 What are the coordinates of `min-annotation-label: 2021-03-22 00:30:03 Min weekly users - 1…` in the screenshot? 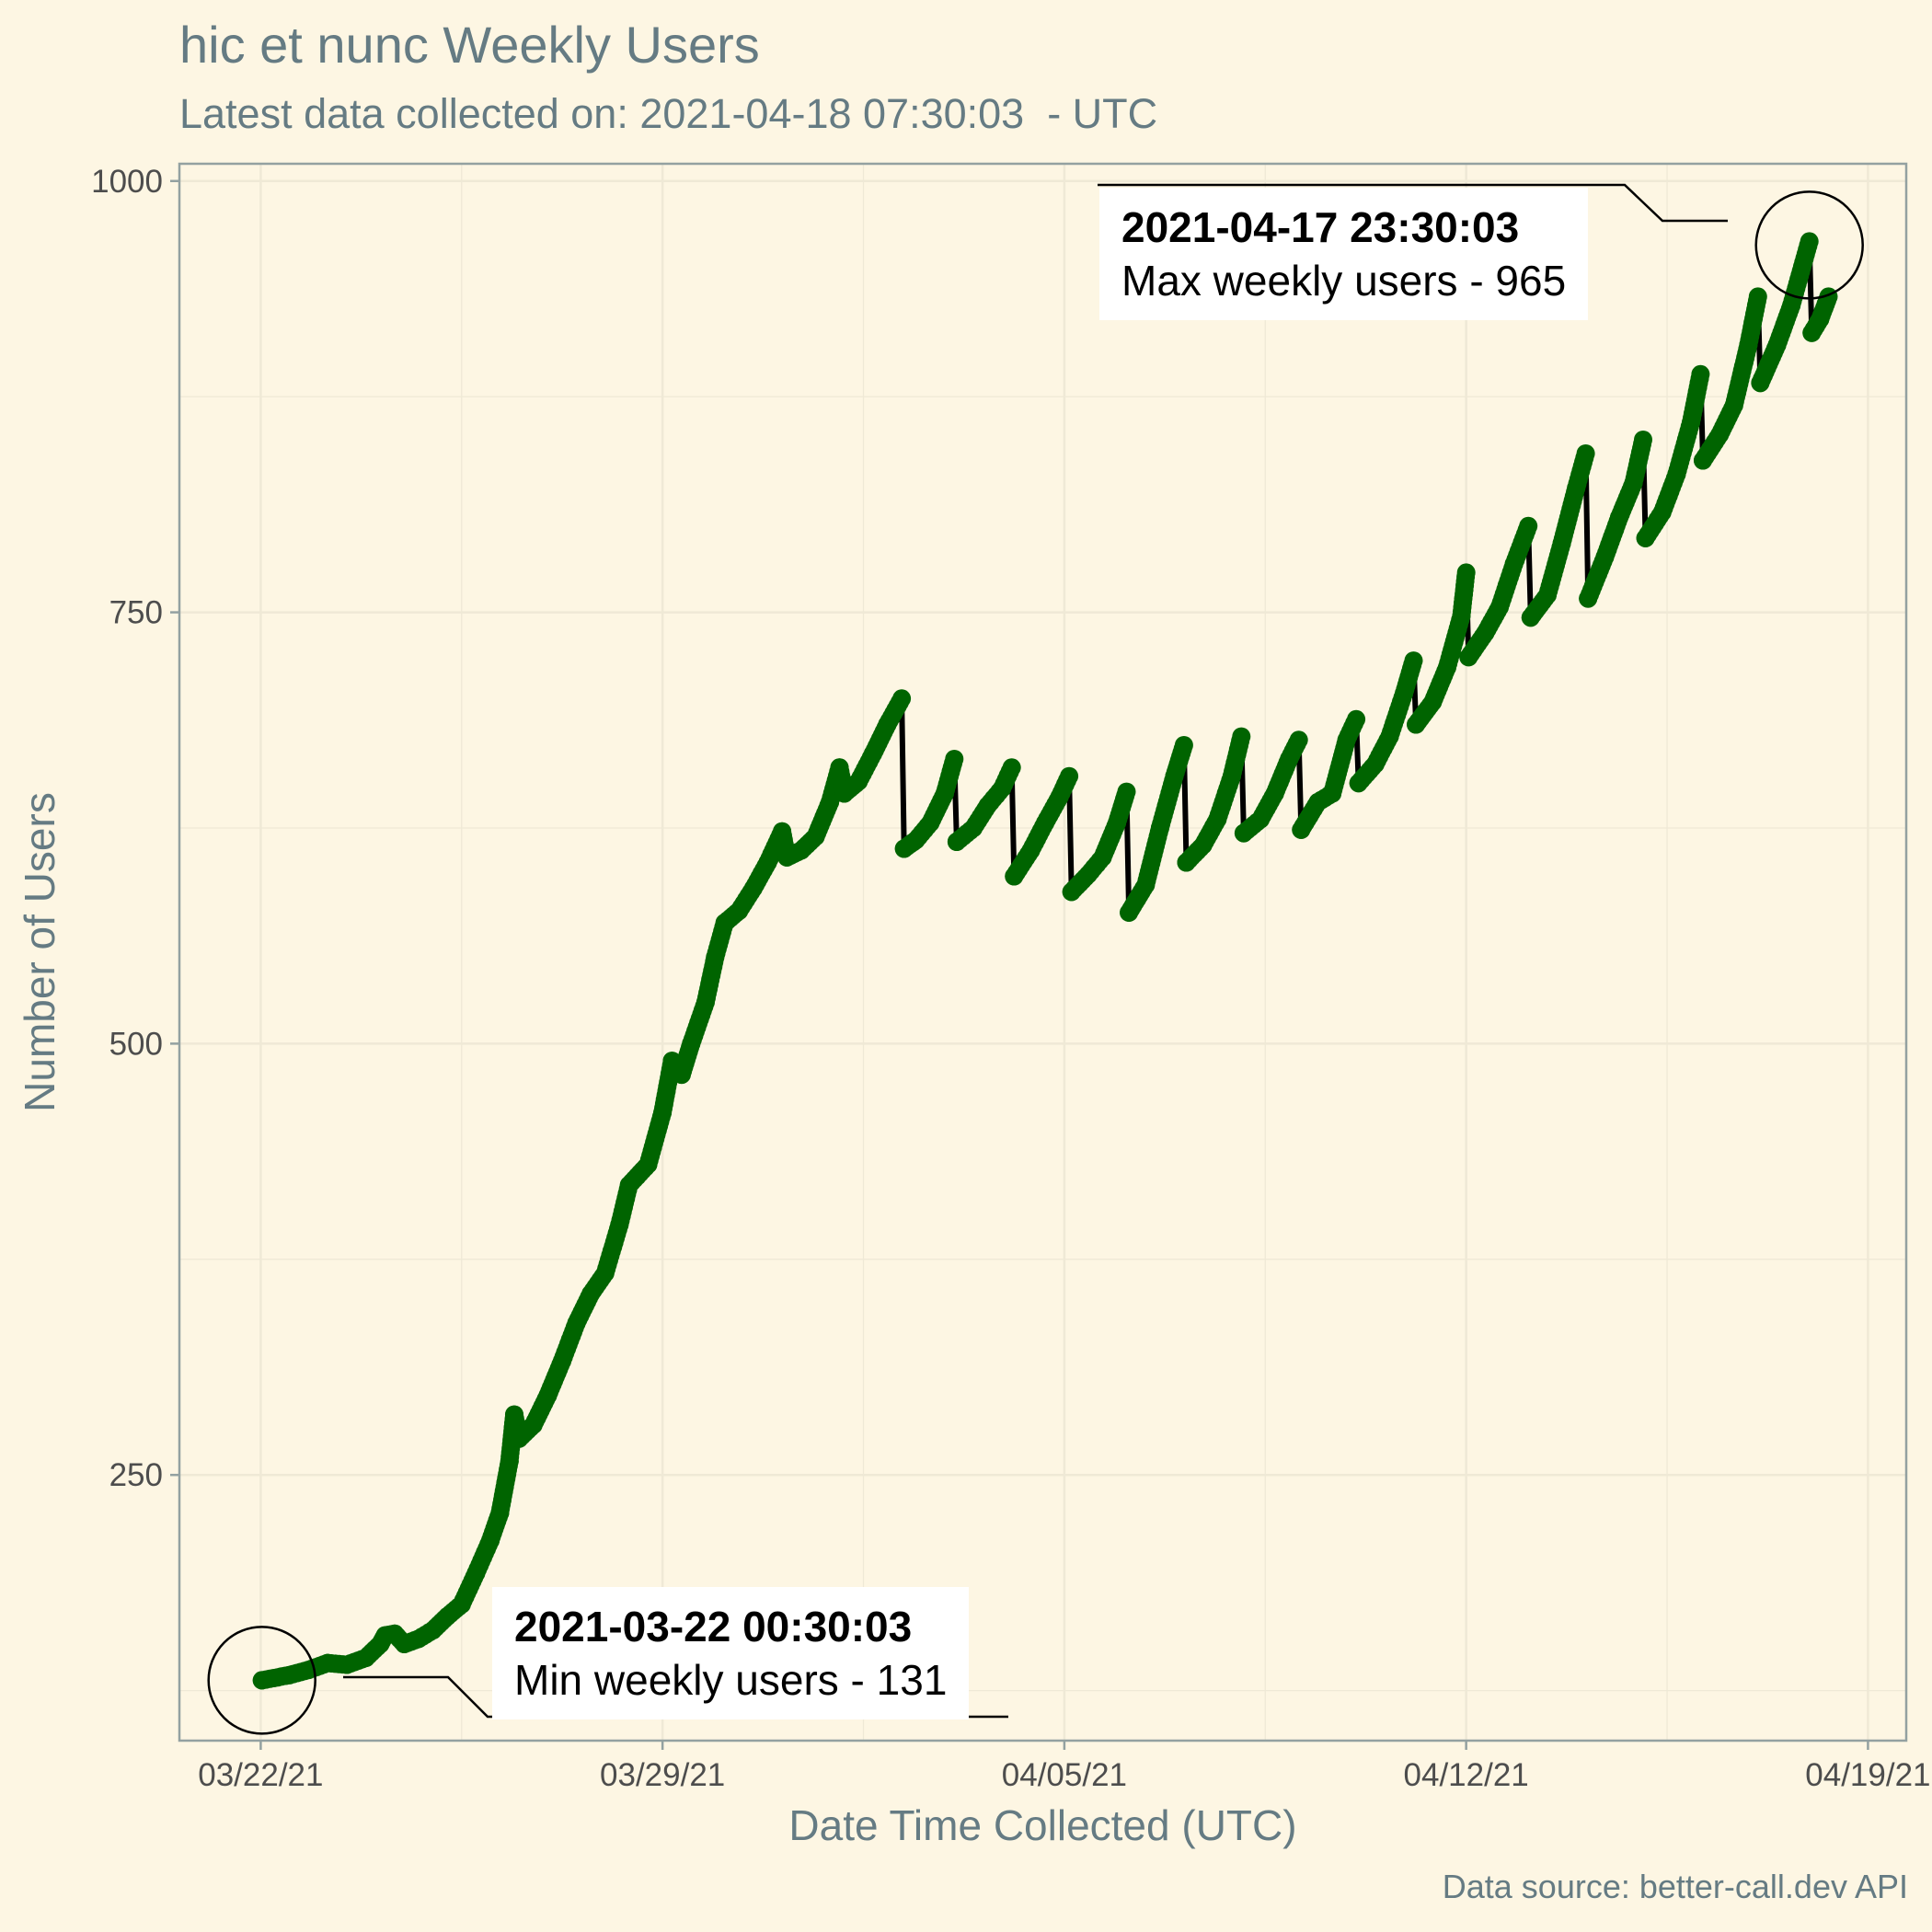 It's located at (731, 1653).